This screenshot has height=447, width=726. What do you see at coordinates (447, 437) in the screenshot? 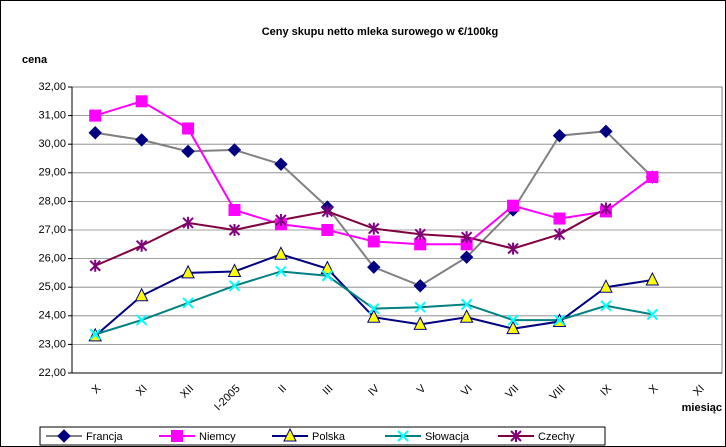
I see `legend-label: Słowacja` at bounding box center [447, 437].